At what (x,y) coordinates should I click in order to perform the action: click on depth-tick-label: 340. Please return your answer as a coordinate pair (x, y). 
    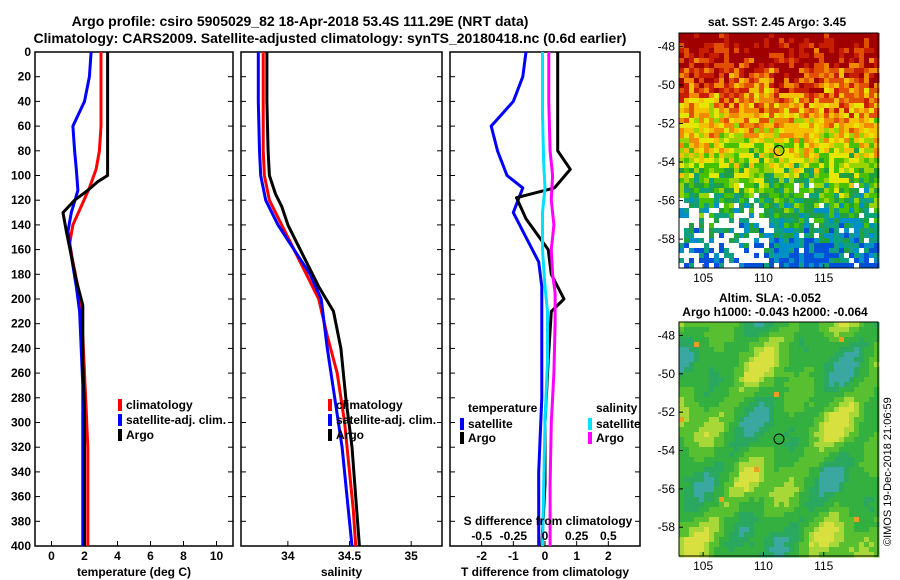
    Looking at the image, I should click on (21, 472).